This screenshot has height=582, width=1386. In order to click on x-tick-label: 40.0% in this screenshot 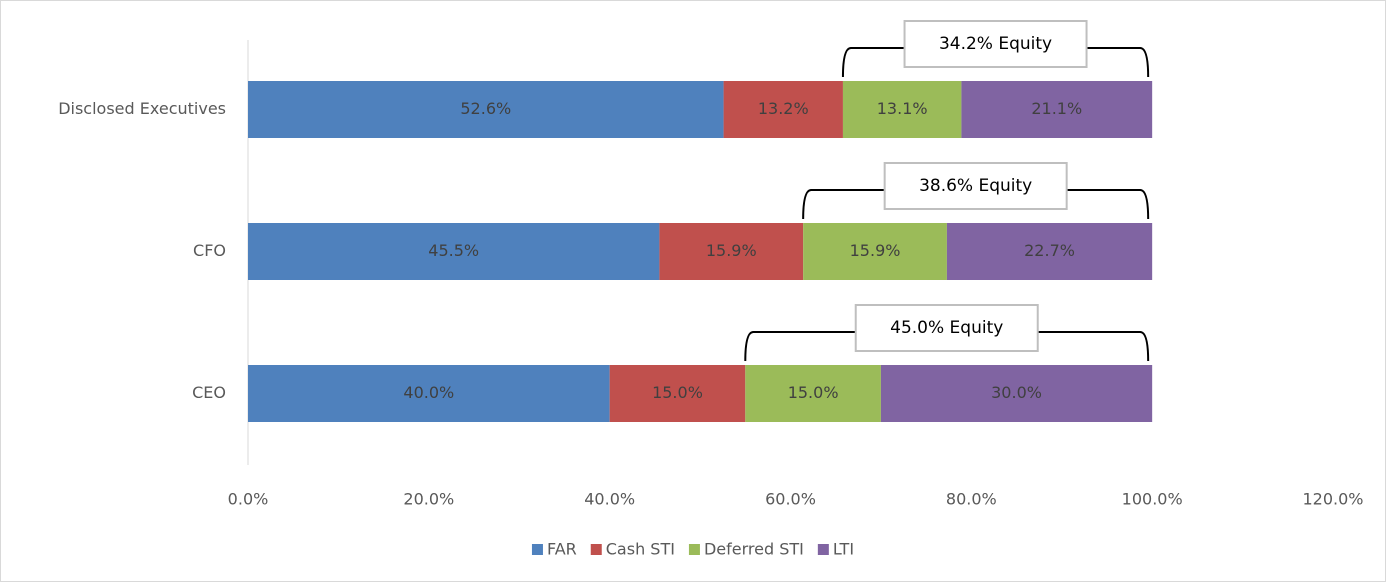, I will do `click(609, 499)`.